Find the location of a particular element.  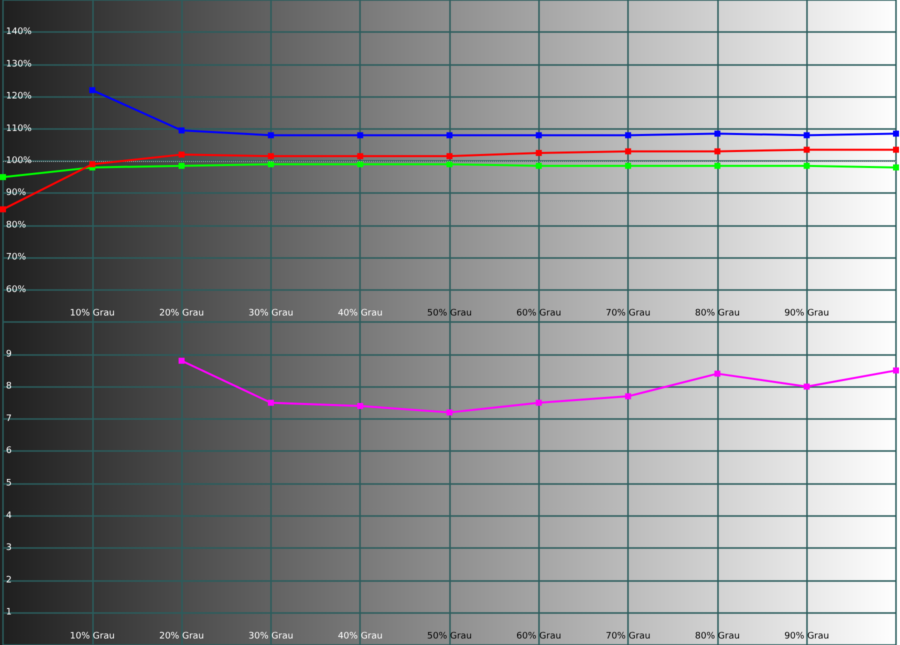

y-tick-label: 3 is located at coordinates (9, 548).